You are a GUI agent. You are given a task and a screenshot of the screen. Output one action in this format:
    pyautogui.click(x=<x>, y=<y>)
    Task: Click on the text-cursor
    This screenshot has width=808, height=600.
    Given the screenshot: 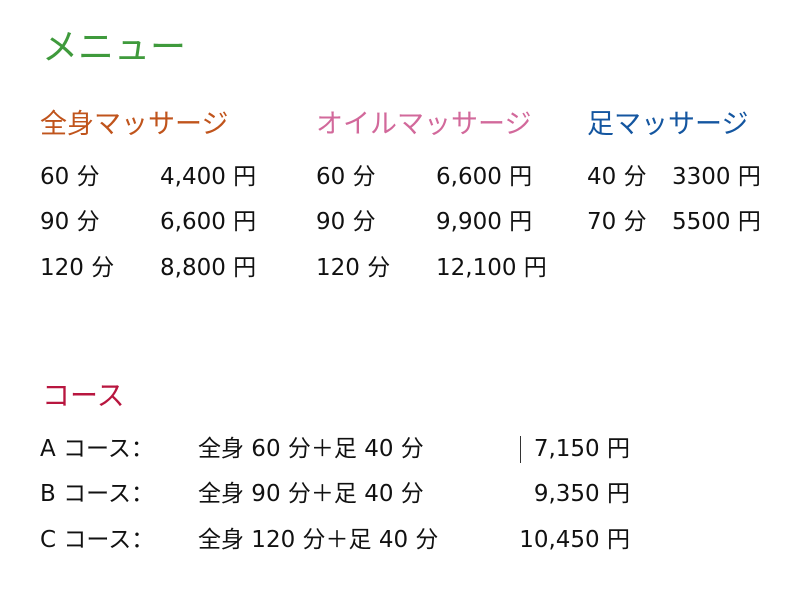 What is the action you would take?
    pyautogui.click(x=520, y=449)
    